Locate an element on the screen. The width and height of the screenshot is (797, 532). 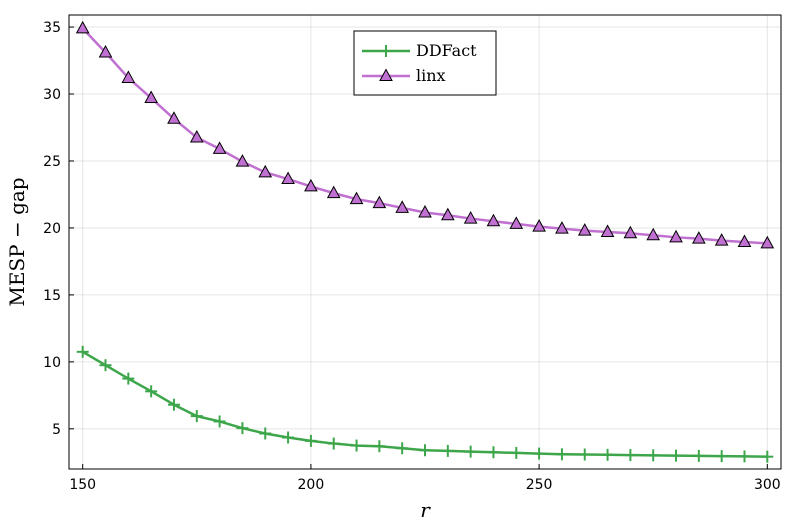
y-tick-label: 20 is located at coordinates (52, 229).